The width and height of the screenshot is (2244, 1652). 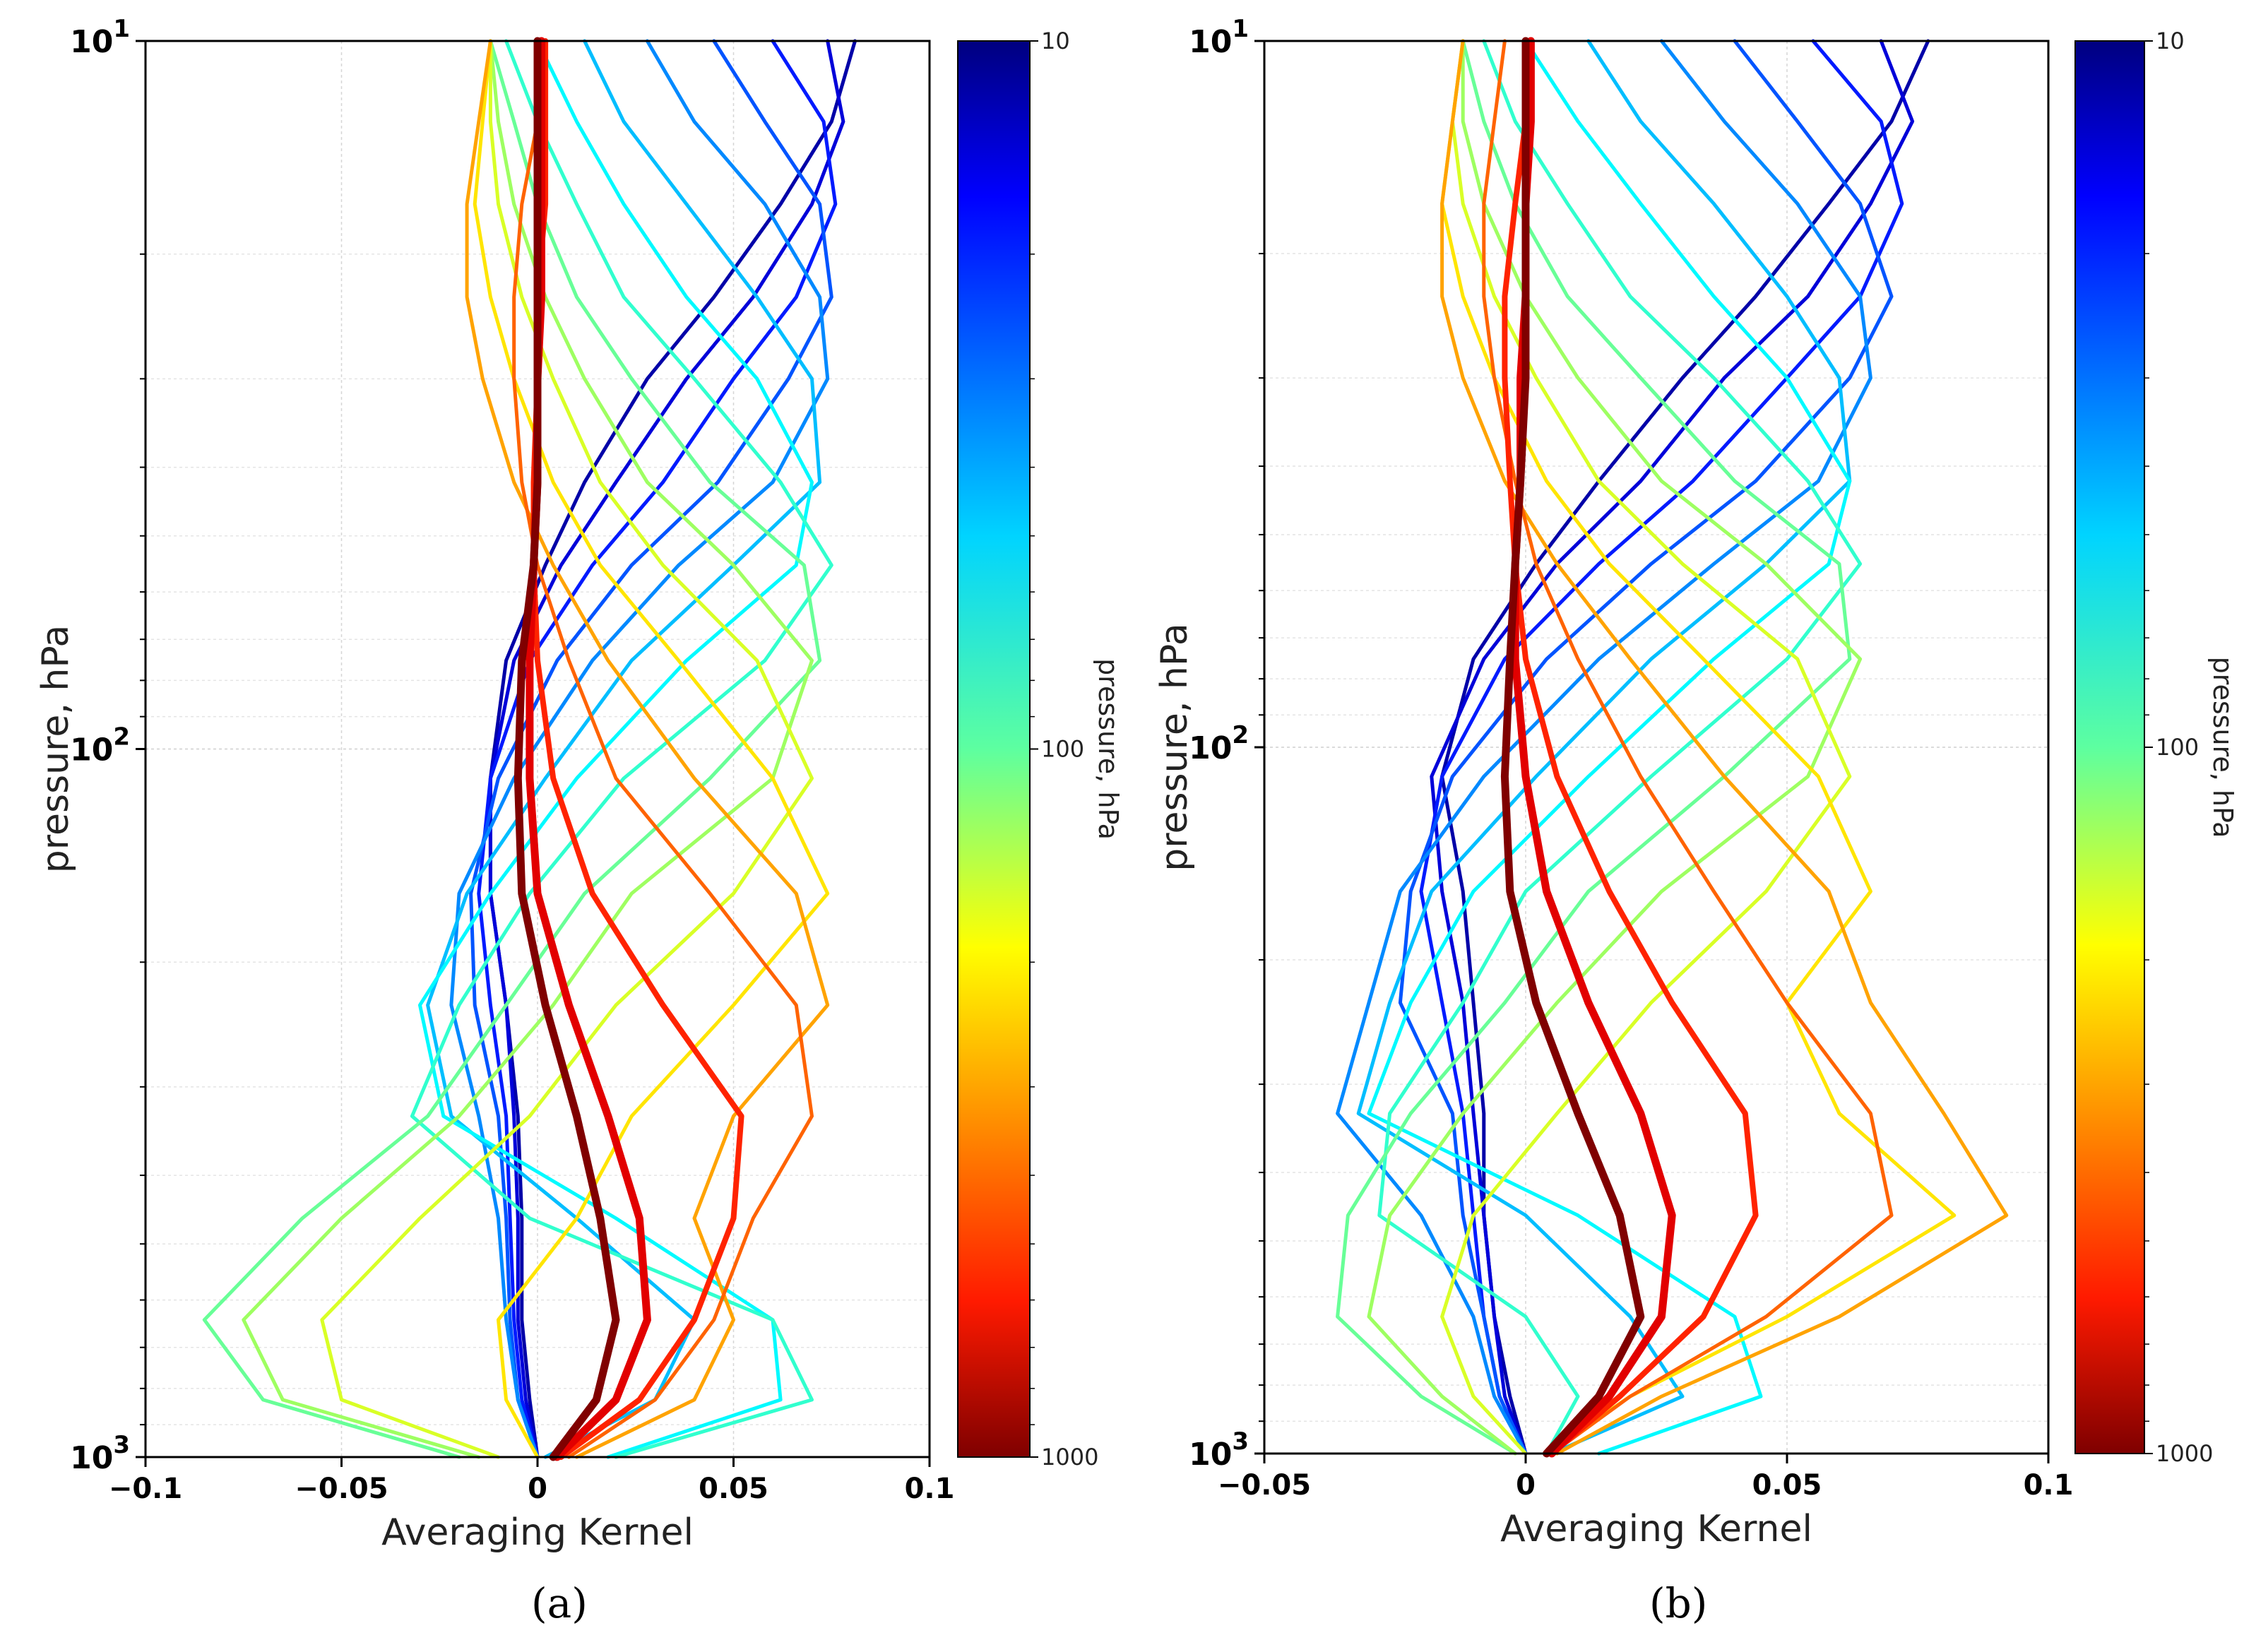 What do you see at coordinates (1678, 1603) in the screenshot?
I see `panel-label-b: (b)` at bounding box center [1678, 1603].